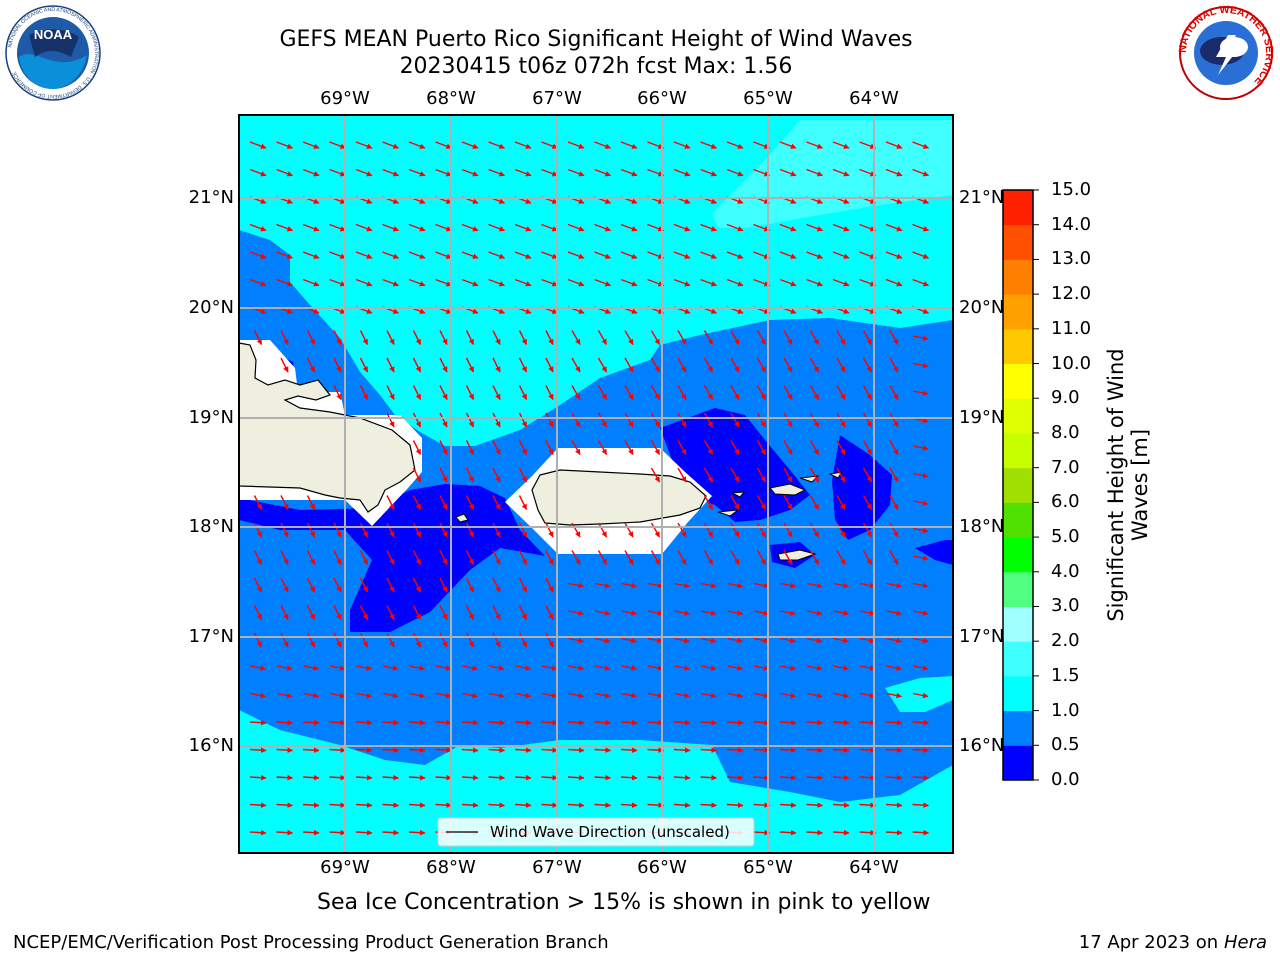 This screenshot has width=1280, height=960. Describe the element at coordinates (1071, 189) in the screenshot. I see `colorbar-level-label: 15.0` at that location.